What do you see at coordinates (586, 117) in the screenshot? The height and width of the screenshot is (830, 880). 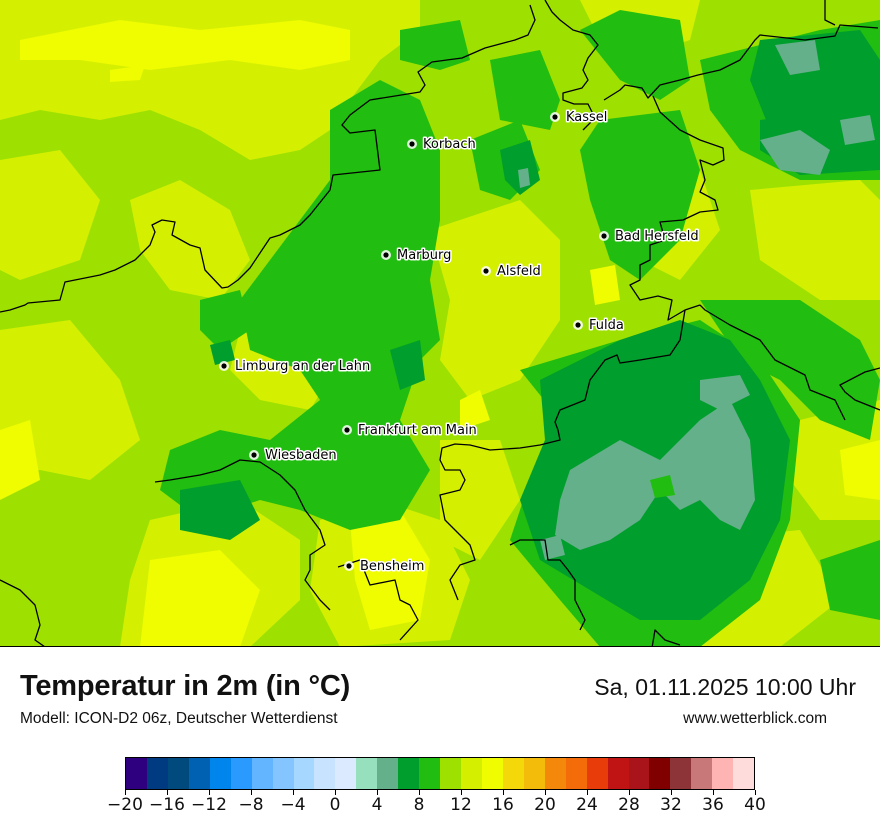 I see `city-label: Kassel` at bounding box center [586, 117].